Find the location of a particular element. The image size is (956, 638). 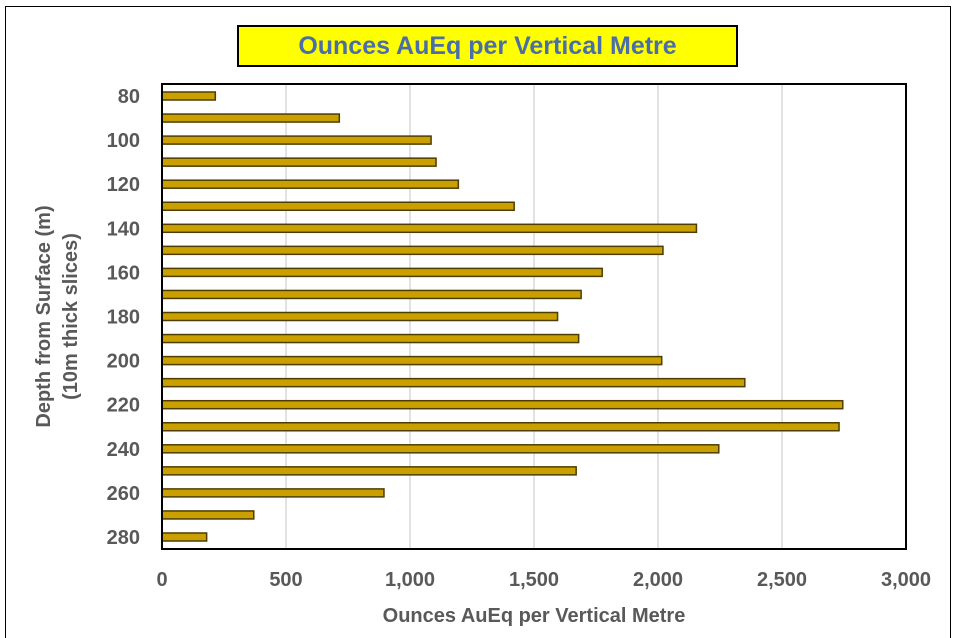

y-tick-label-80: 80 is located at coordinates (129, 97).